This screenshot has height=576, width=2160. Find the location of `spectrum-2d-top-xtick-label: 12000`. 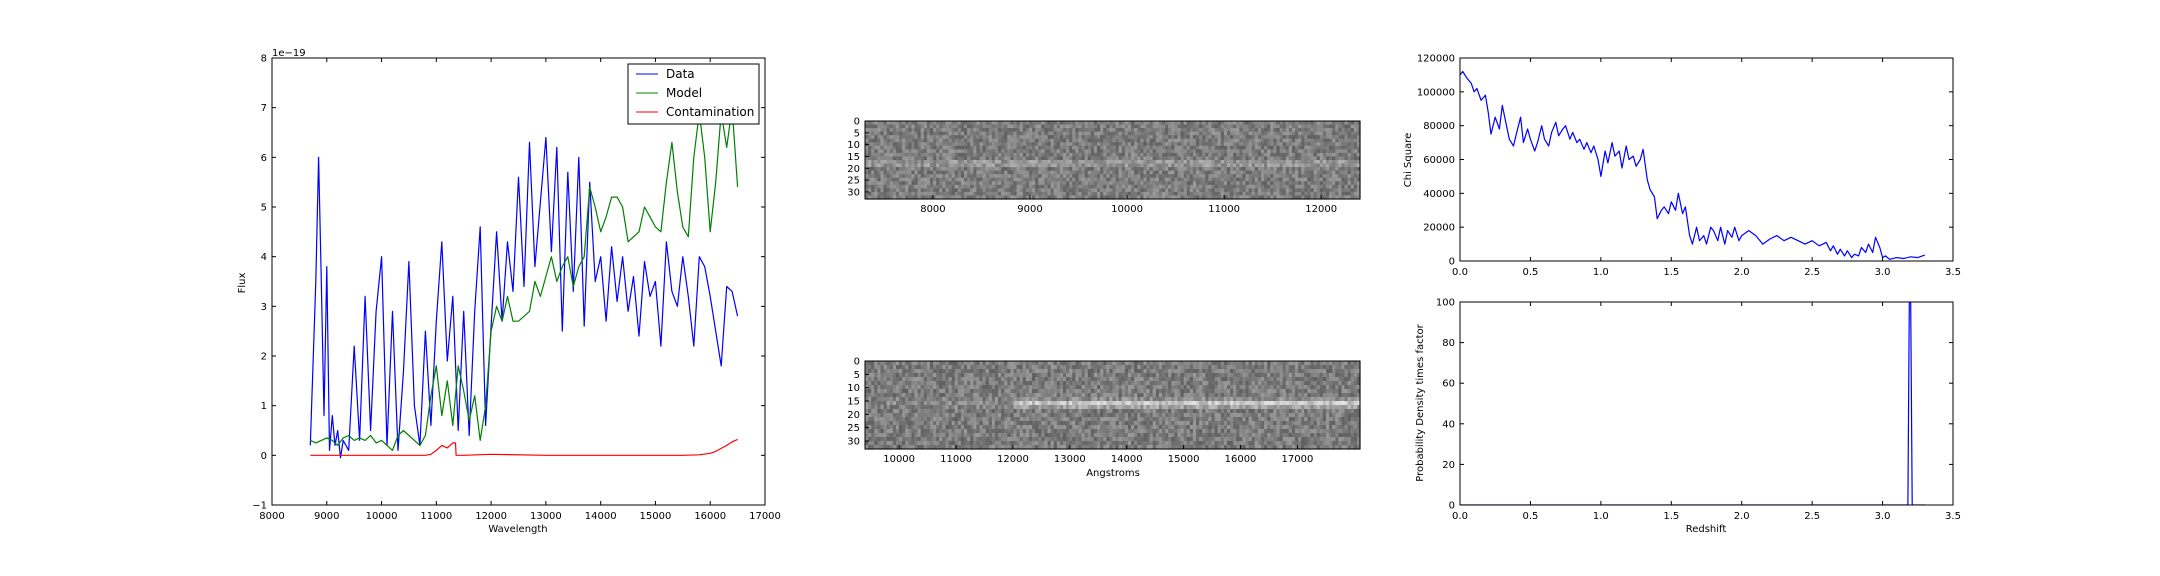

spectrum-2d-top-xtick-label: 12000 is located at coordinates (1321, 209).